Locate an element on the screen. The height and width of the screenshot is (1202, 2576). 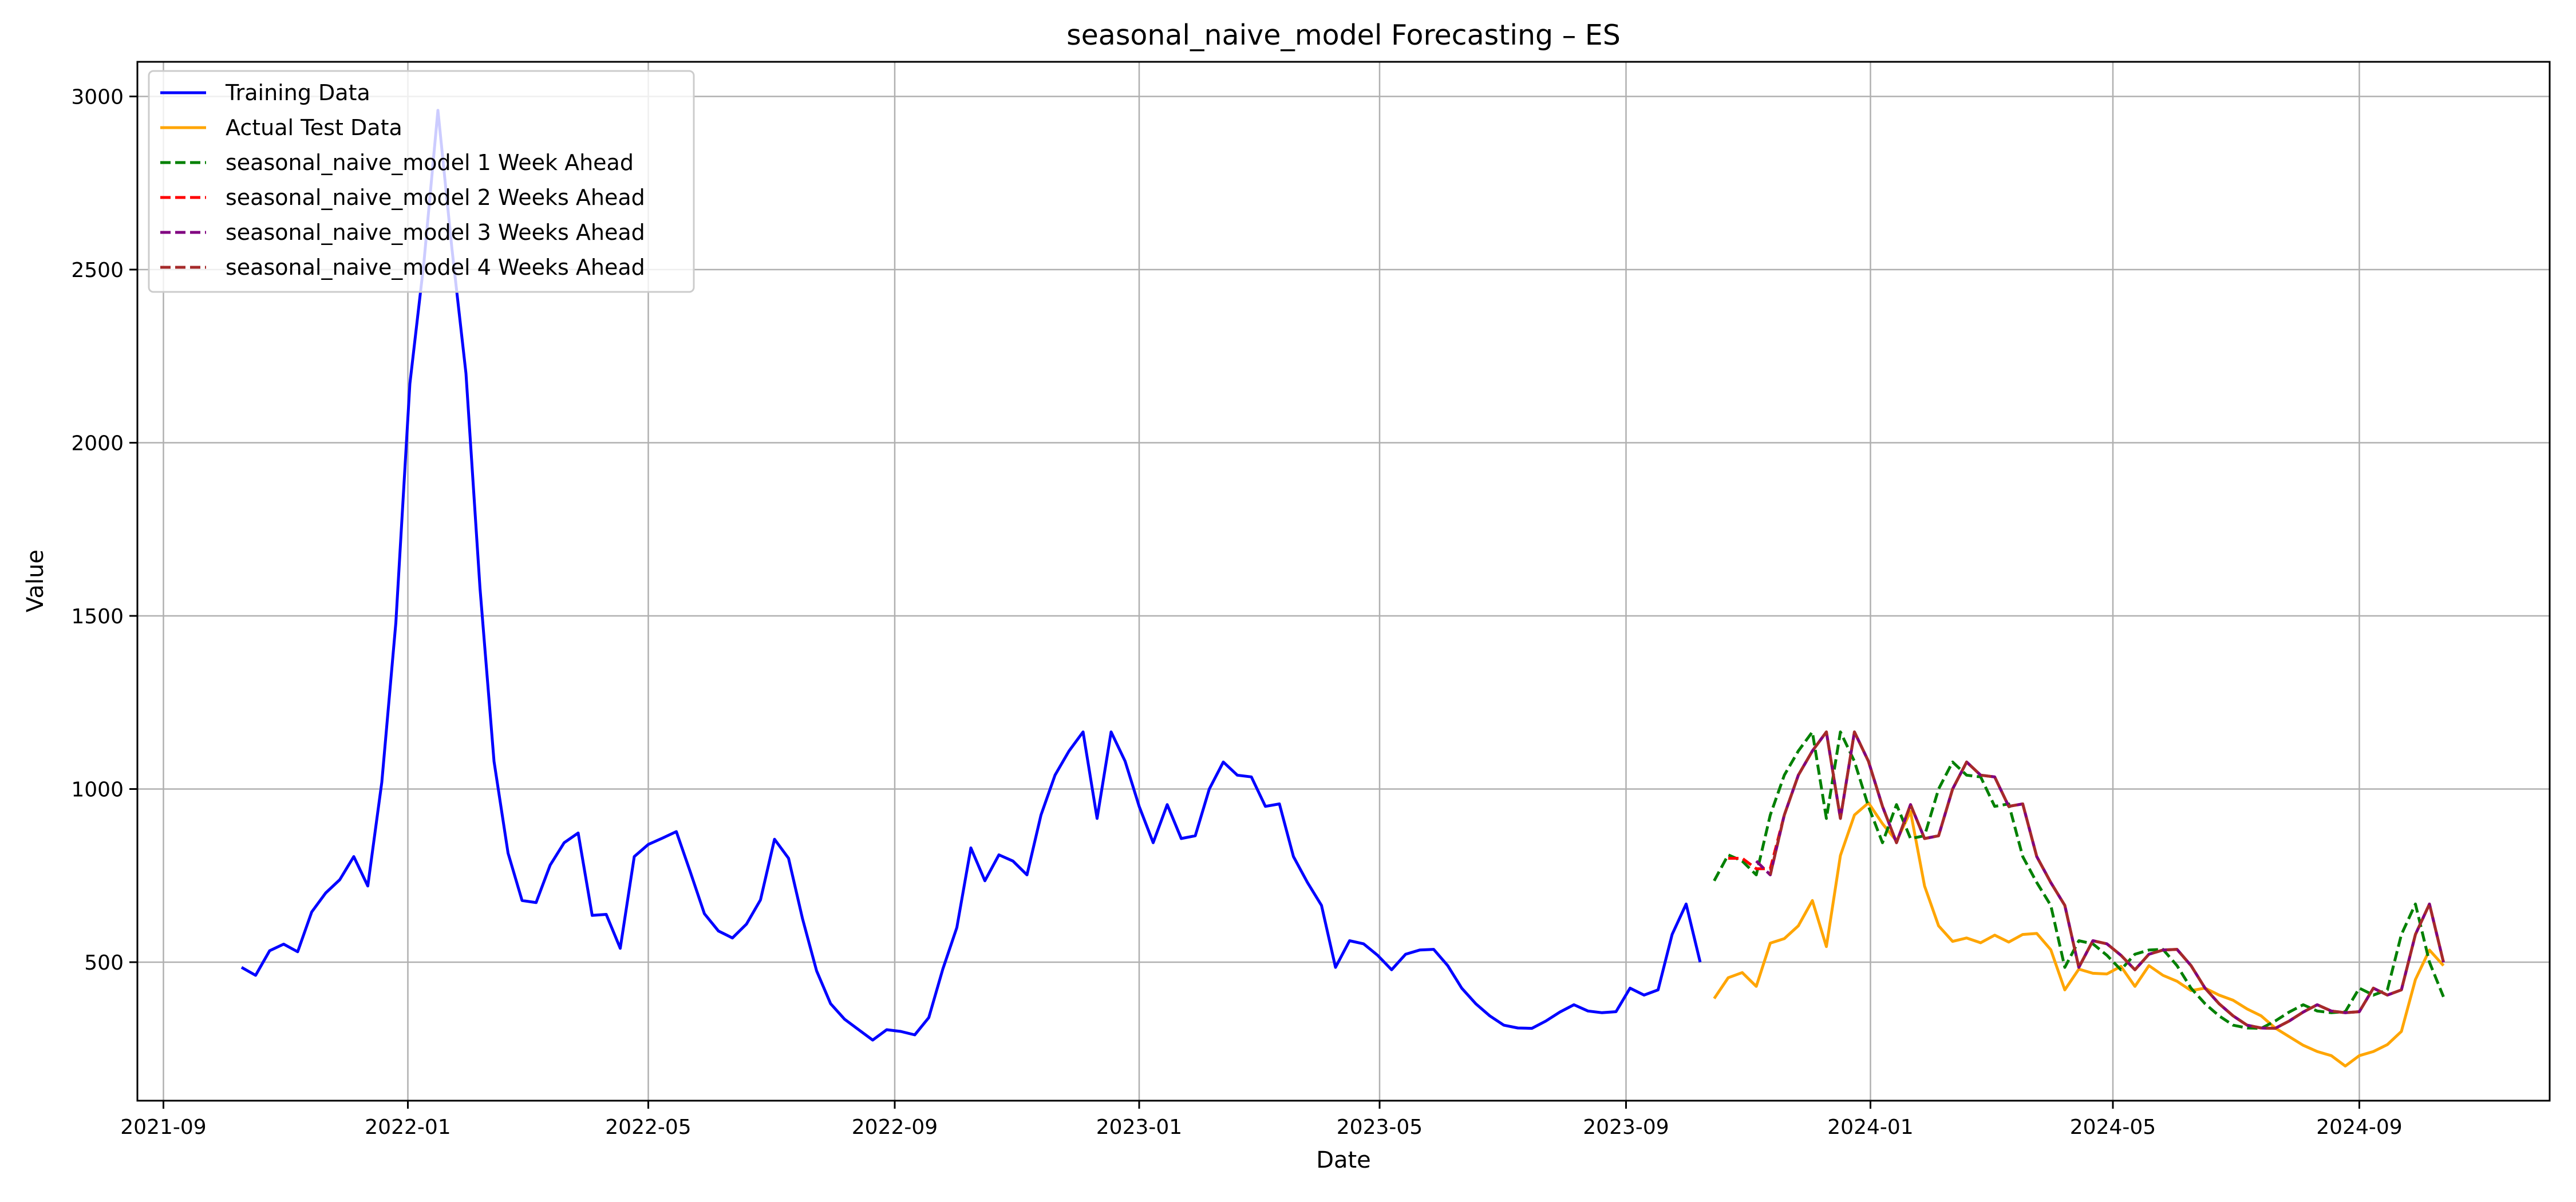
x-tick-label: 2021-09 is located at coordinates (163, 1127).